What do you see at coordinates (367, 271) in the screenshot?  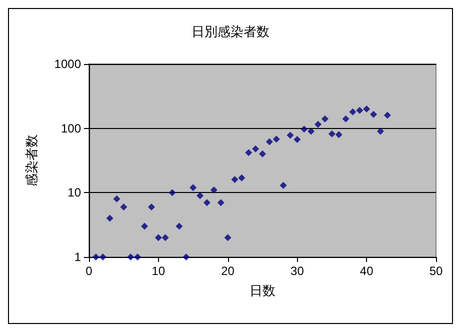 I see `x-tick-label: 40` at bounding box center [367, 271].